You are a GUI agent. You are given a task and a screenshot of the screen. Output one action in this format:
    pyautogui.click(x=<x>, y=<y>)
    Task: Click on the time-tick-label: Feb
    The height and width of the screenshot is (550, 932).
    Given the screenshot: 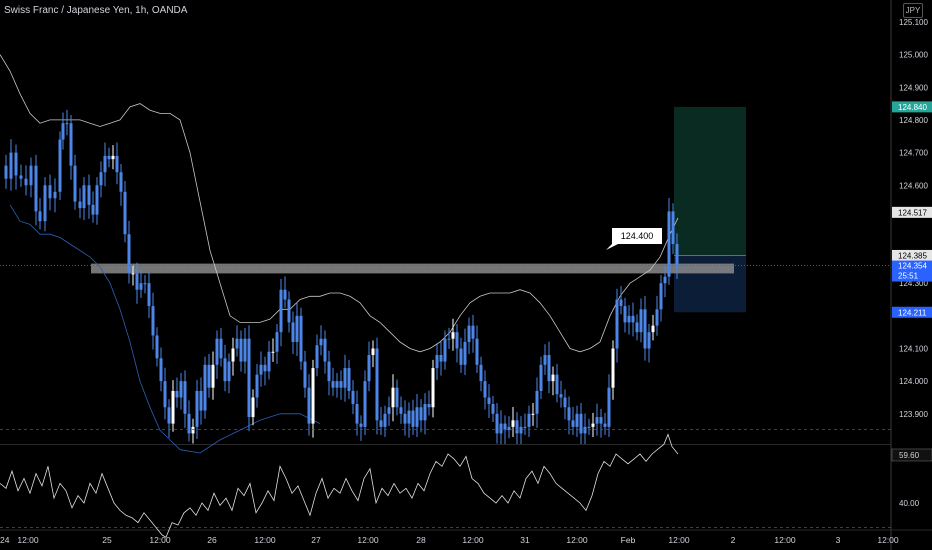 What is the action you would take?
    pyautogui.click(x=628, y=540)
    